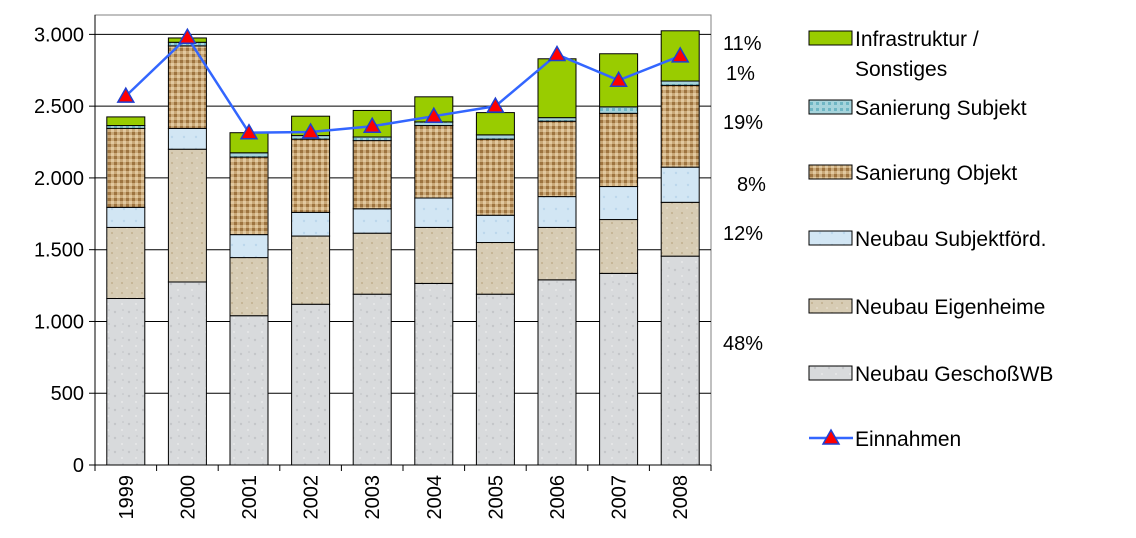  I want to click on legend-label-0-1: Sonstiges, so click(901, 69).